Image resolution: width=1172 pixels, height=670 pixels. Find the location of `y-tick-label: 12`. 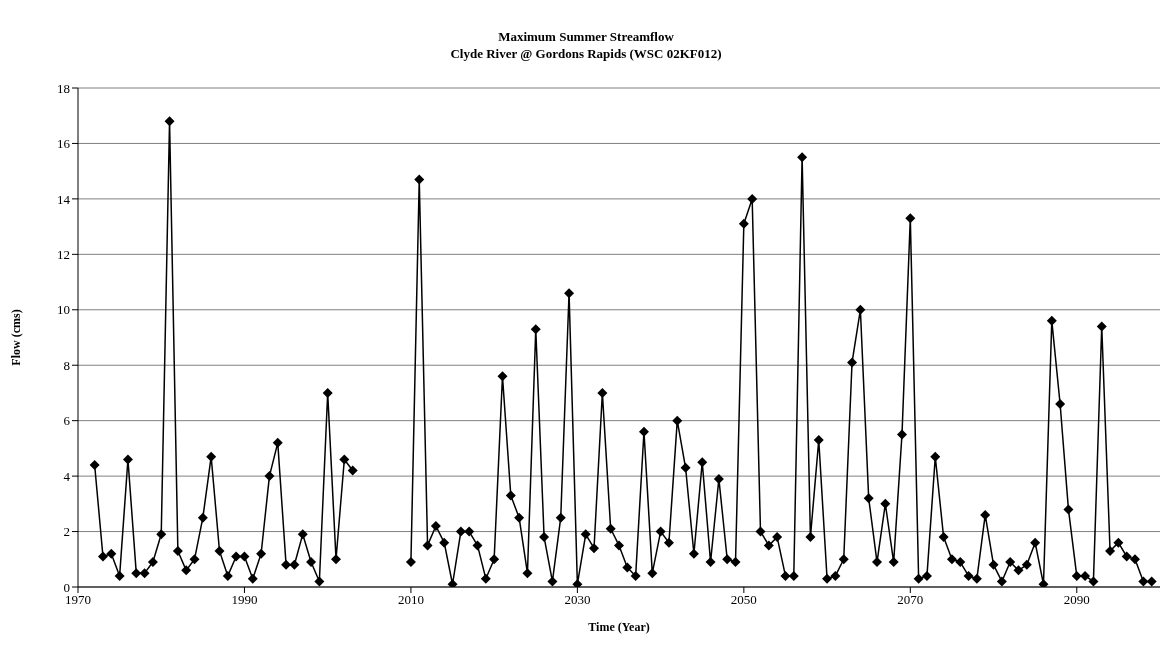

y-tick-label: 12 is located at coordinates (63, 254).